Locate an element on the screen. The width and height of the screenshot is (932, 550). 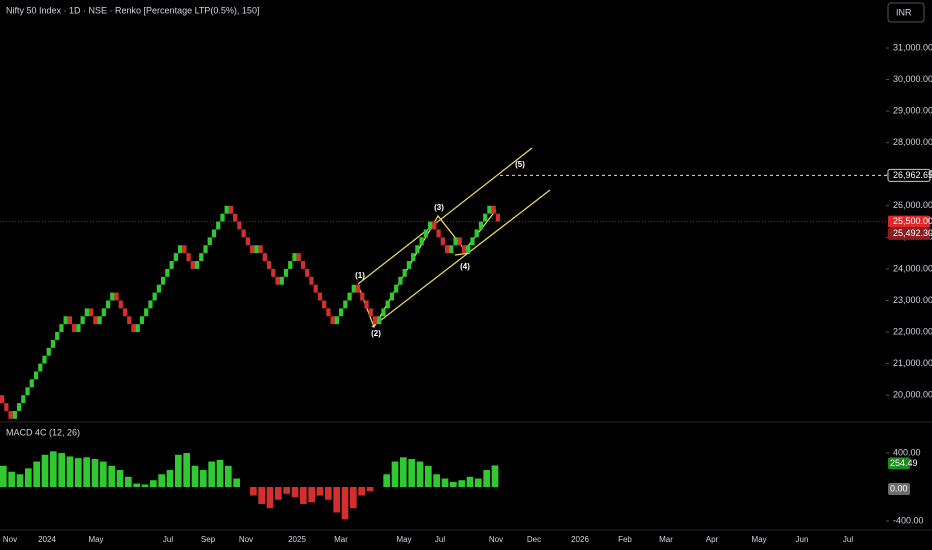
y-tick-label: 29,000.00 is located at coordinates (912, 110).